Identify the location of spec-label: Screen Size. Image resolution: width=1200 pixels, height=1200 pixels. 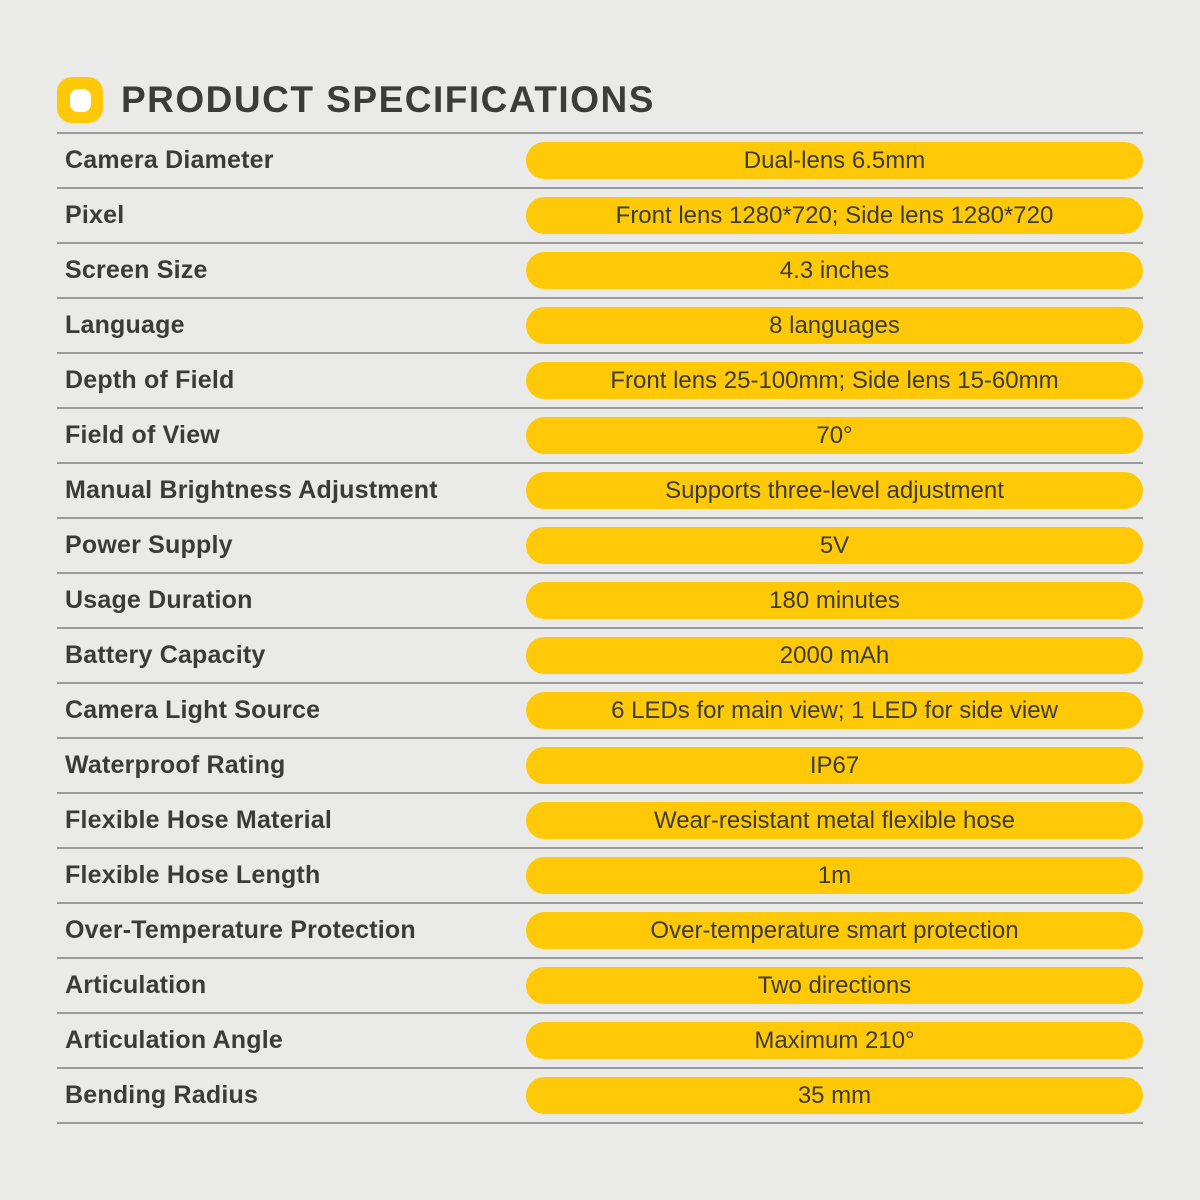
(136, 270).